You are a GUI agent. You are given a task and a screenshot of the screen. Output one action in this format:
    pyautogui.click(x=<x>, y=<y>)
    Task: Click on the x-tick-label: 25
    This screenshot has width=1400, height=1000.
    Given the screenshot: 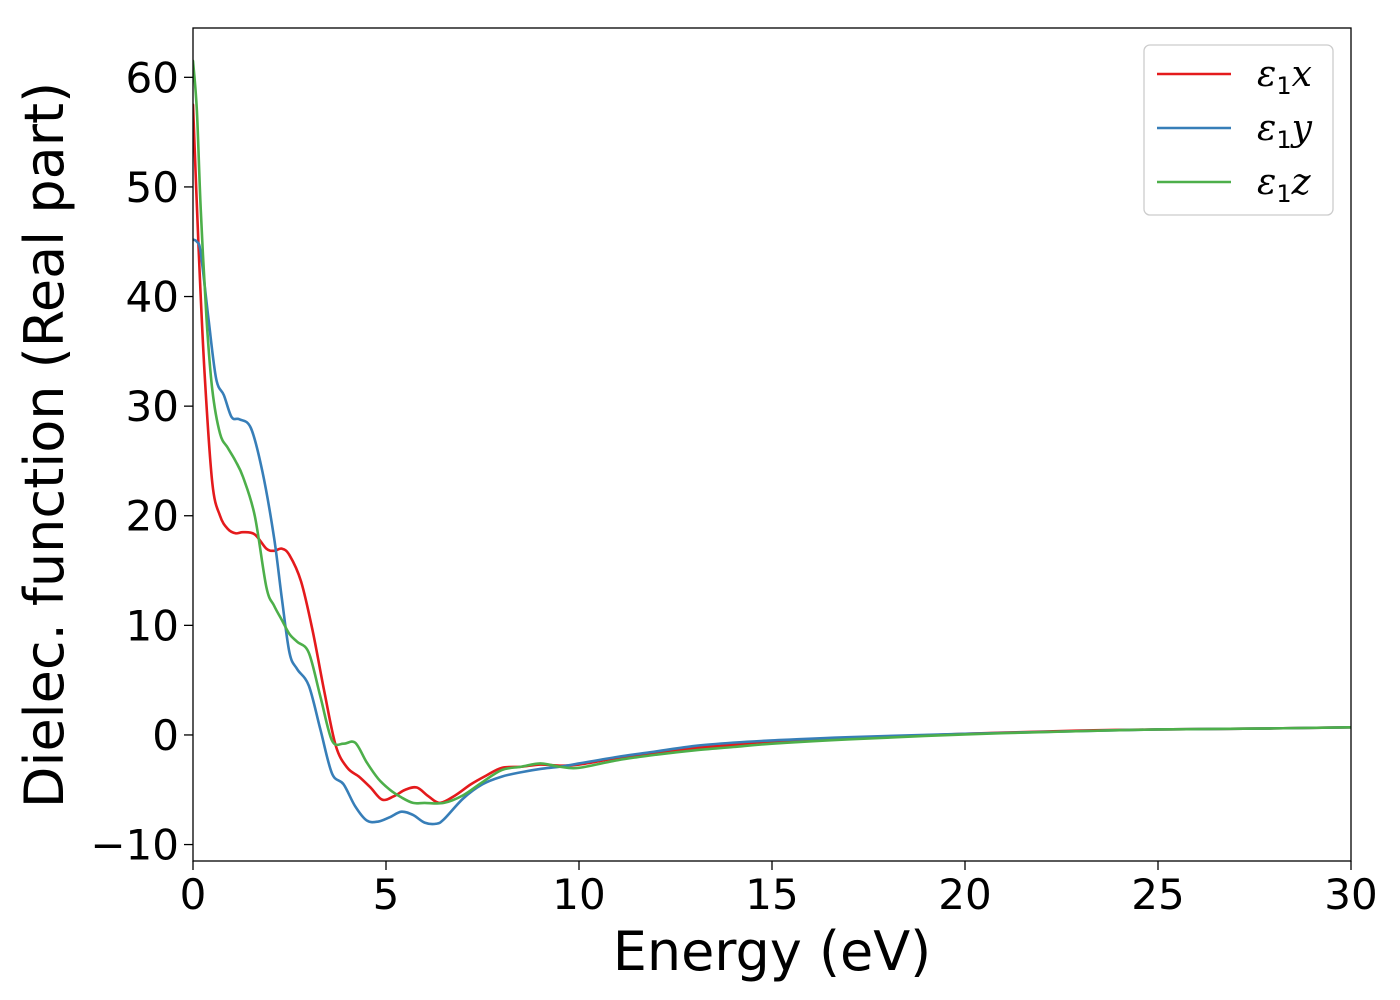 What is the action you would take?
    pyautogui.click(x=1157, y=894)
    